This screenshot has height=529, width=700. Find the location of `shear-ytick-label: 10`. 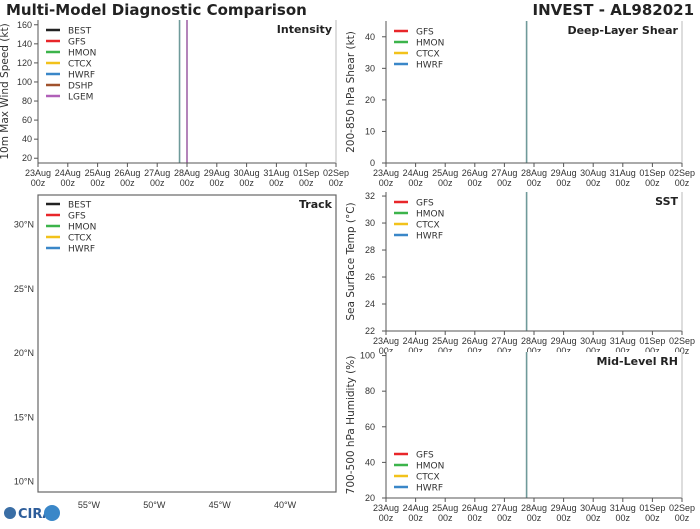

shear-ytick-label: 10 is located at coordinates (370, 131).